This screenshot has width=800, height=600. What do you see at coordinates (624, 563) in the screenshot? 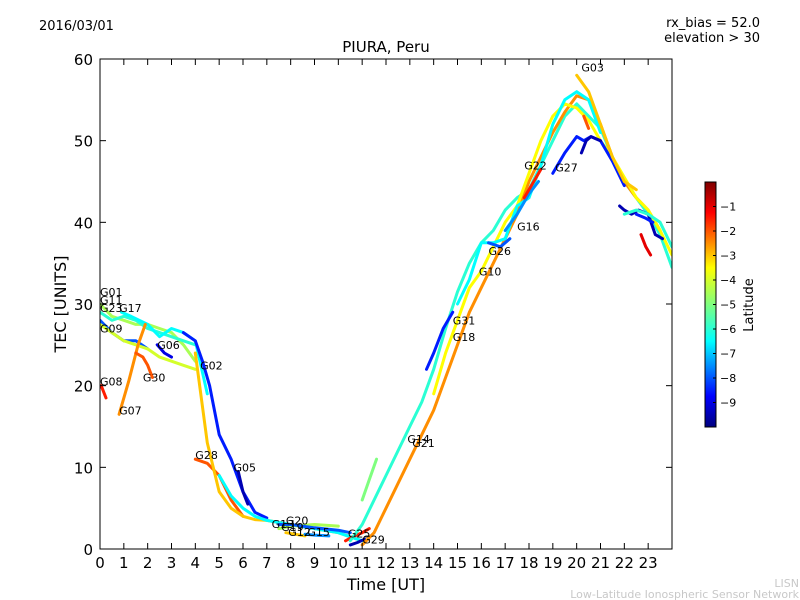
I see `x-tick-label: 22` at bounding box center [624, 563].